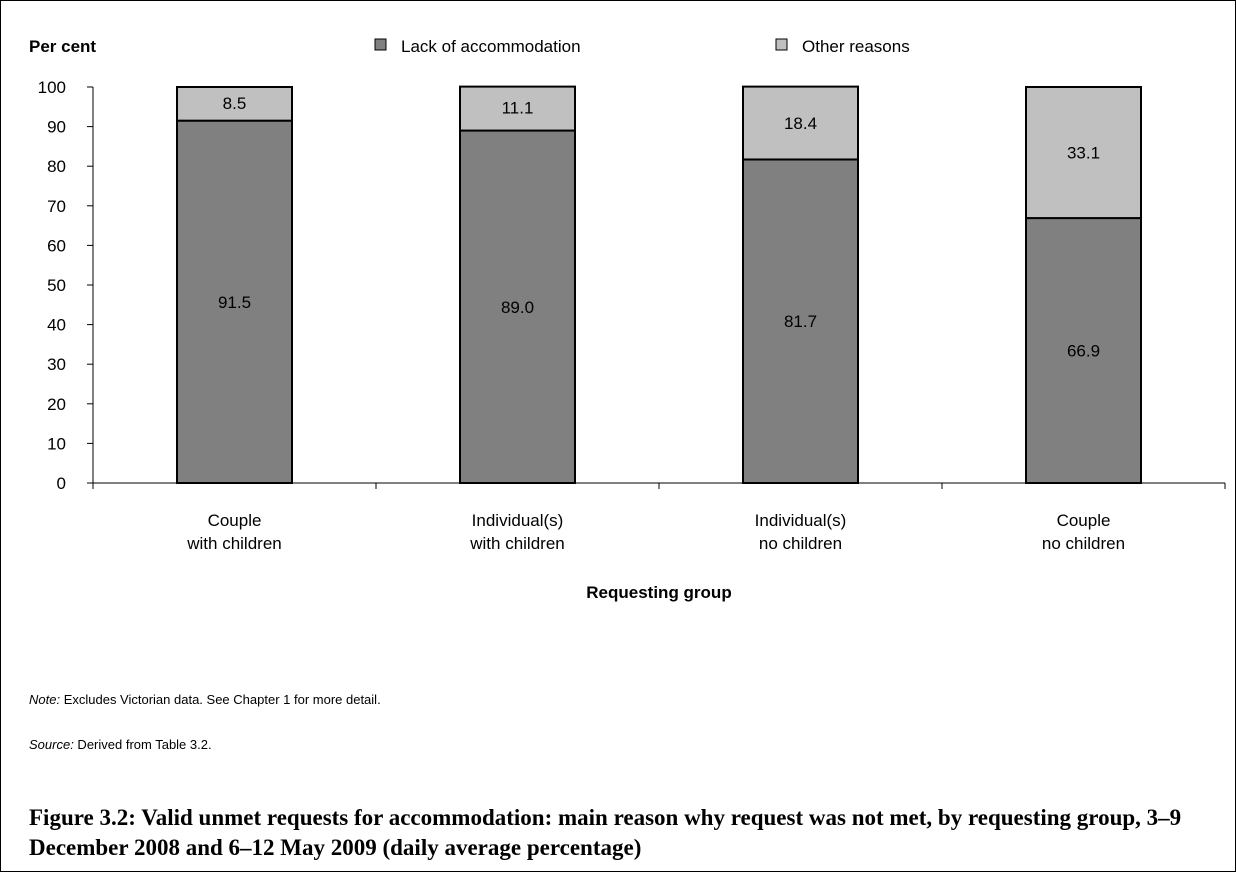  I want to click on y-tick-label: 90, so click(56, 127).